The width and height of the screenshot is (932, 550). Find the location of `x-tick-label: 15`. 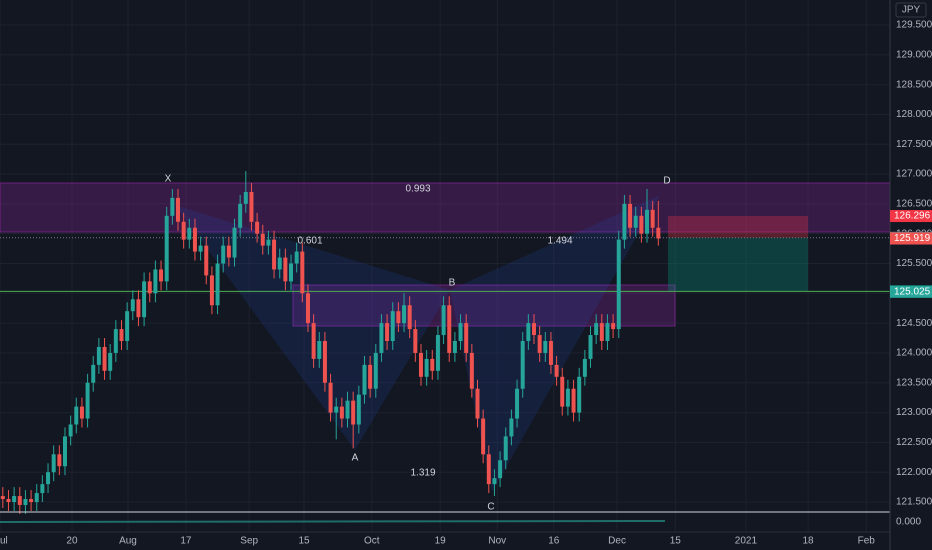

x-tick-label: 15 is located at coordinates (676, 541).